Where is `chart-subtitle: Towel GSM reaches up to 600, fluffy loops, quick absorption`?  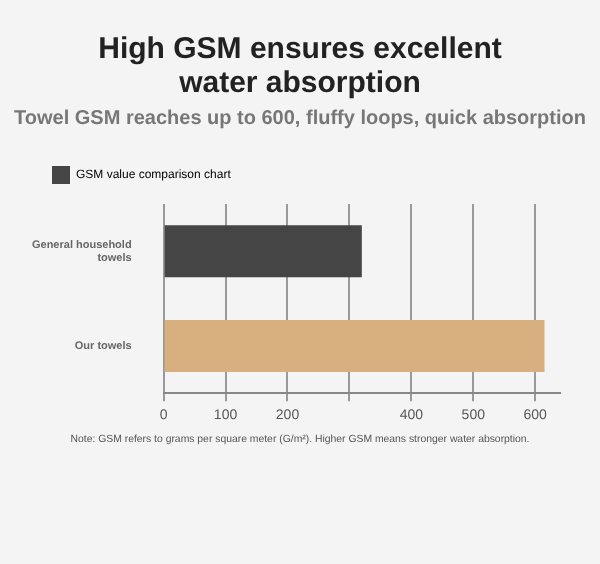
chart-subtitle: Towel GSM reaches up to 600, fluffy loops, quick absorption is located at coordinates (300, 119).